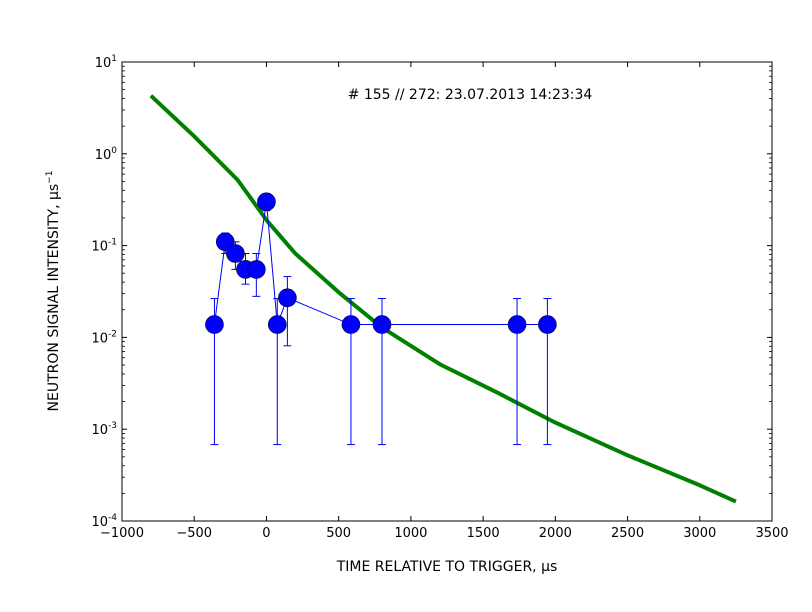 This screenshot has width=812, height=612. What do you see at coordinates (104, 521) in the screenshot?
I see `y-tick-label: 10⁻⁴` at bounding box center [104, 521].